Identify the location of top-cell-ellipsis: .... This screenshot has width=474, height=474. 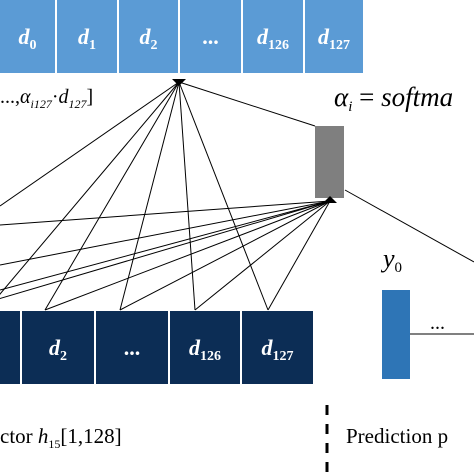
(211, 36).